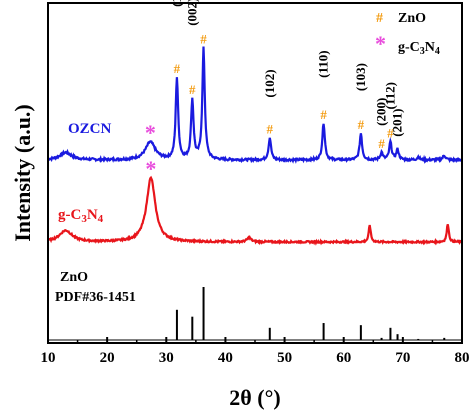 This screenshot has width=474, height=413. Describe the element at coordinates (74, 277) in the screenshot. I see `reference-label-zno: ZnO` at that location.